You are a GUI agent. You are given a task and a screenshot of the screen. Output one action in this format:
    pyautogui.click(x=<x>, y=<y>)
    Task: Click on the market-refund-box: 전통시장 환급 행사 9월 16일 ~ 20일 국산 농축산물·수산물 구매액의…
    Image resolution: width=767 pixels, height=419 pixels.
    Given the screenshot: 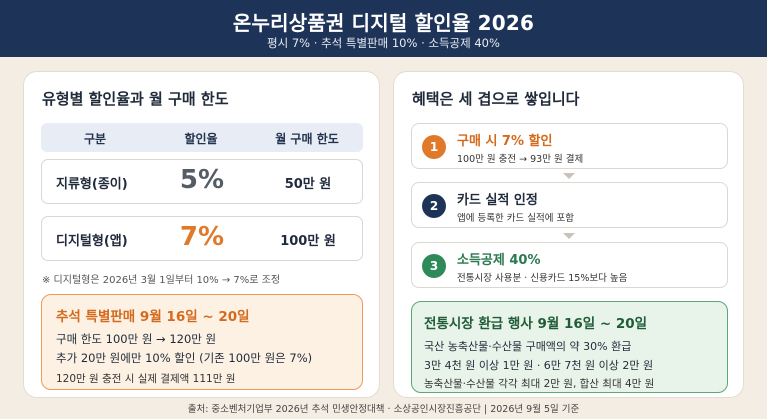 What is the action you would take?
    pyautogui.click(x=569, y=347)
    